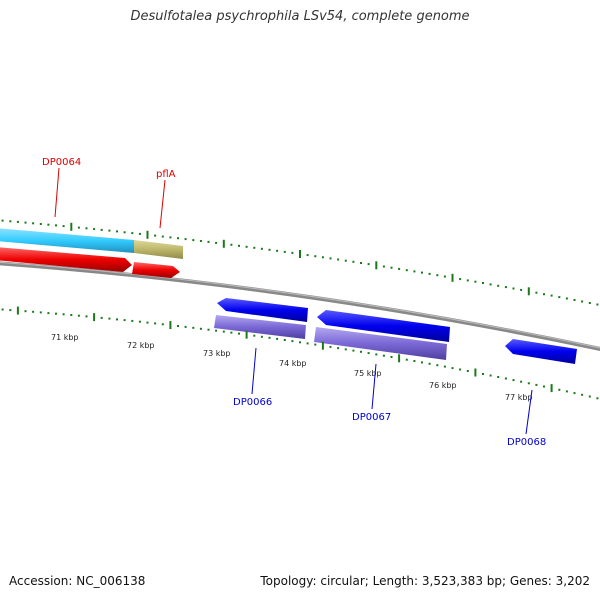 This screenshot has width=600, height=600. What do you see at coordinates (141, 345) in the screenshot?
I see `scale-label-72: 72 kbp` at bounding box center [141, 345].